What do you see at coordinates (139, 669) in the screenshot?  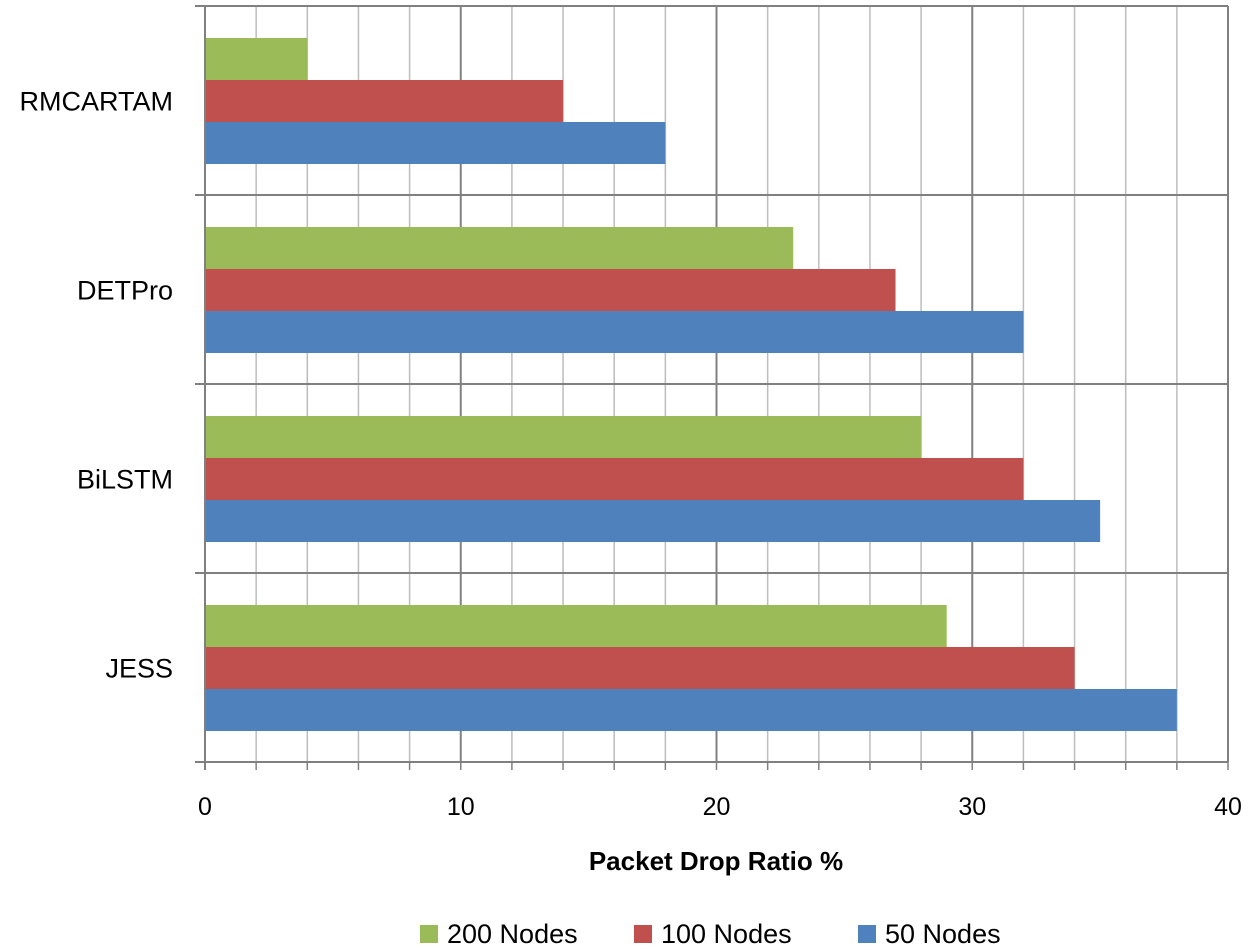 I see `category-label: JESS` at bounding box center [139, 669].